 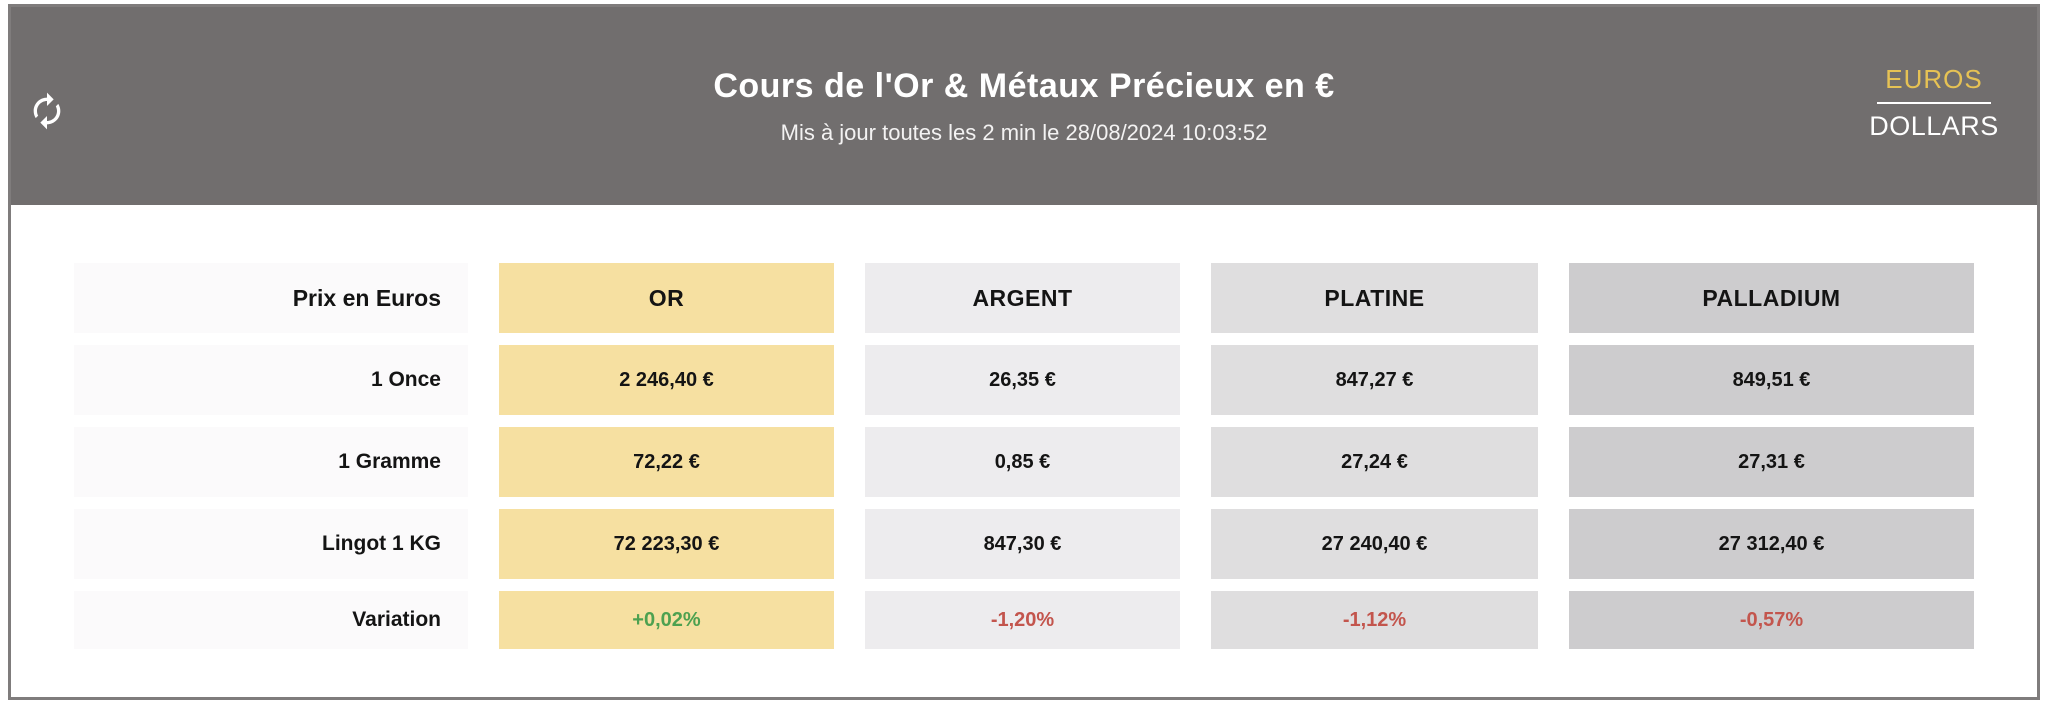 What do you see at coordinates (1022, 298) in the screenshot?
I see `column-header-argent: ARGENT` at bounding box center [1022, 298].